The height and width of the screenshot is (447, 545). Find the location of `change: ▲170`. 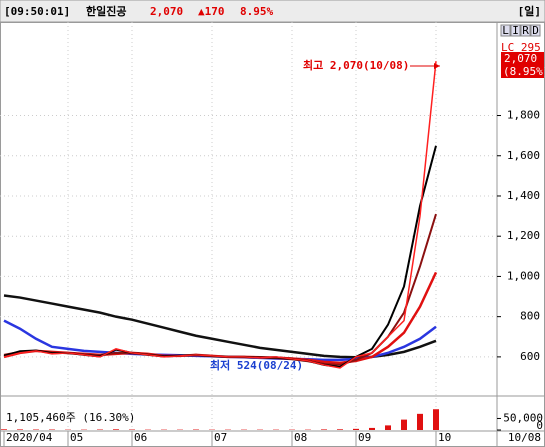

change: ▲170 is located at coordinates (211, 11).